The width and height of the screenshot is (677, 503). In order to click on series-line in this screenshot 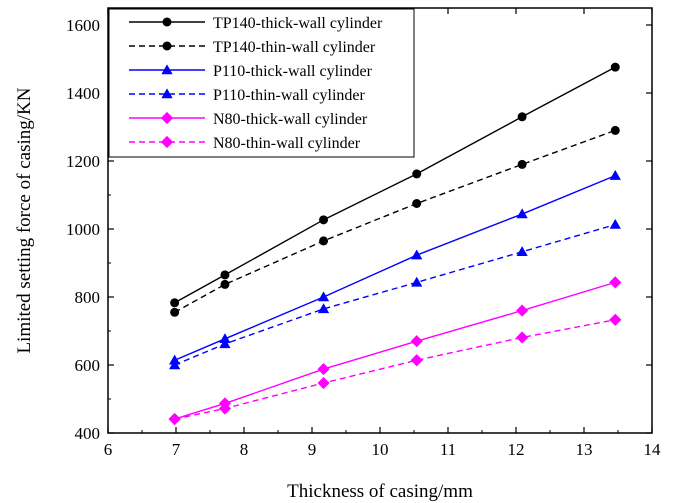, I will do `click(395, 369)`.